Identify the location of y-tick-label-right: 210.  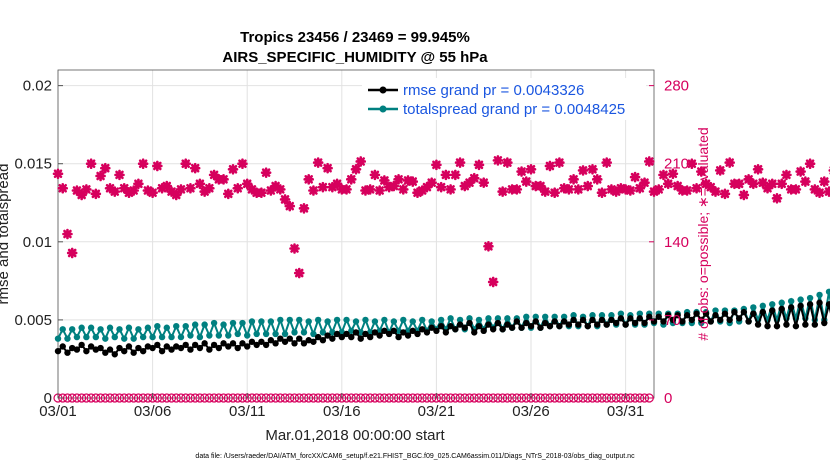
(676, 164).